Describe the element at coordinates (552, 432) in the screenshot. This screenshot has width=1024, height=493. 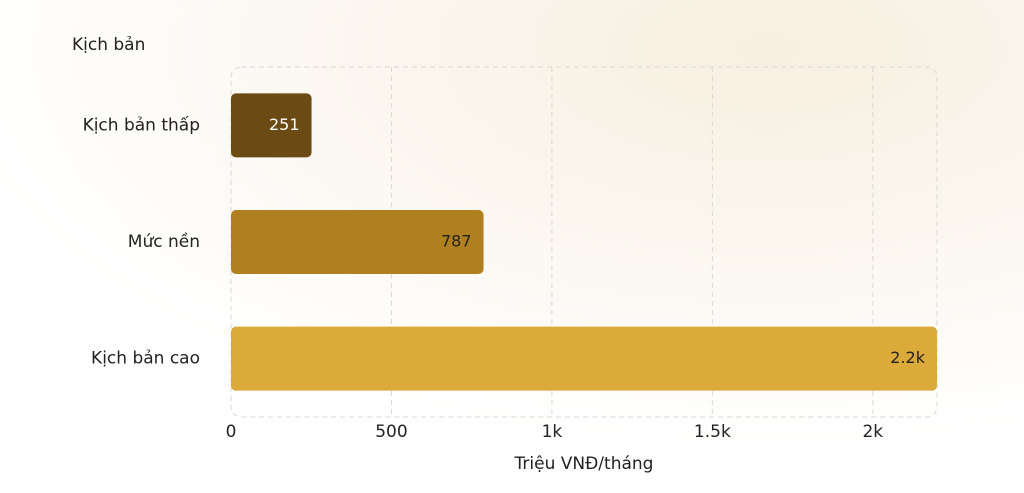
I see `x-tick-label: 1k` at that location.